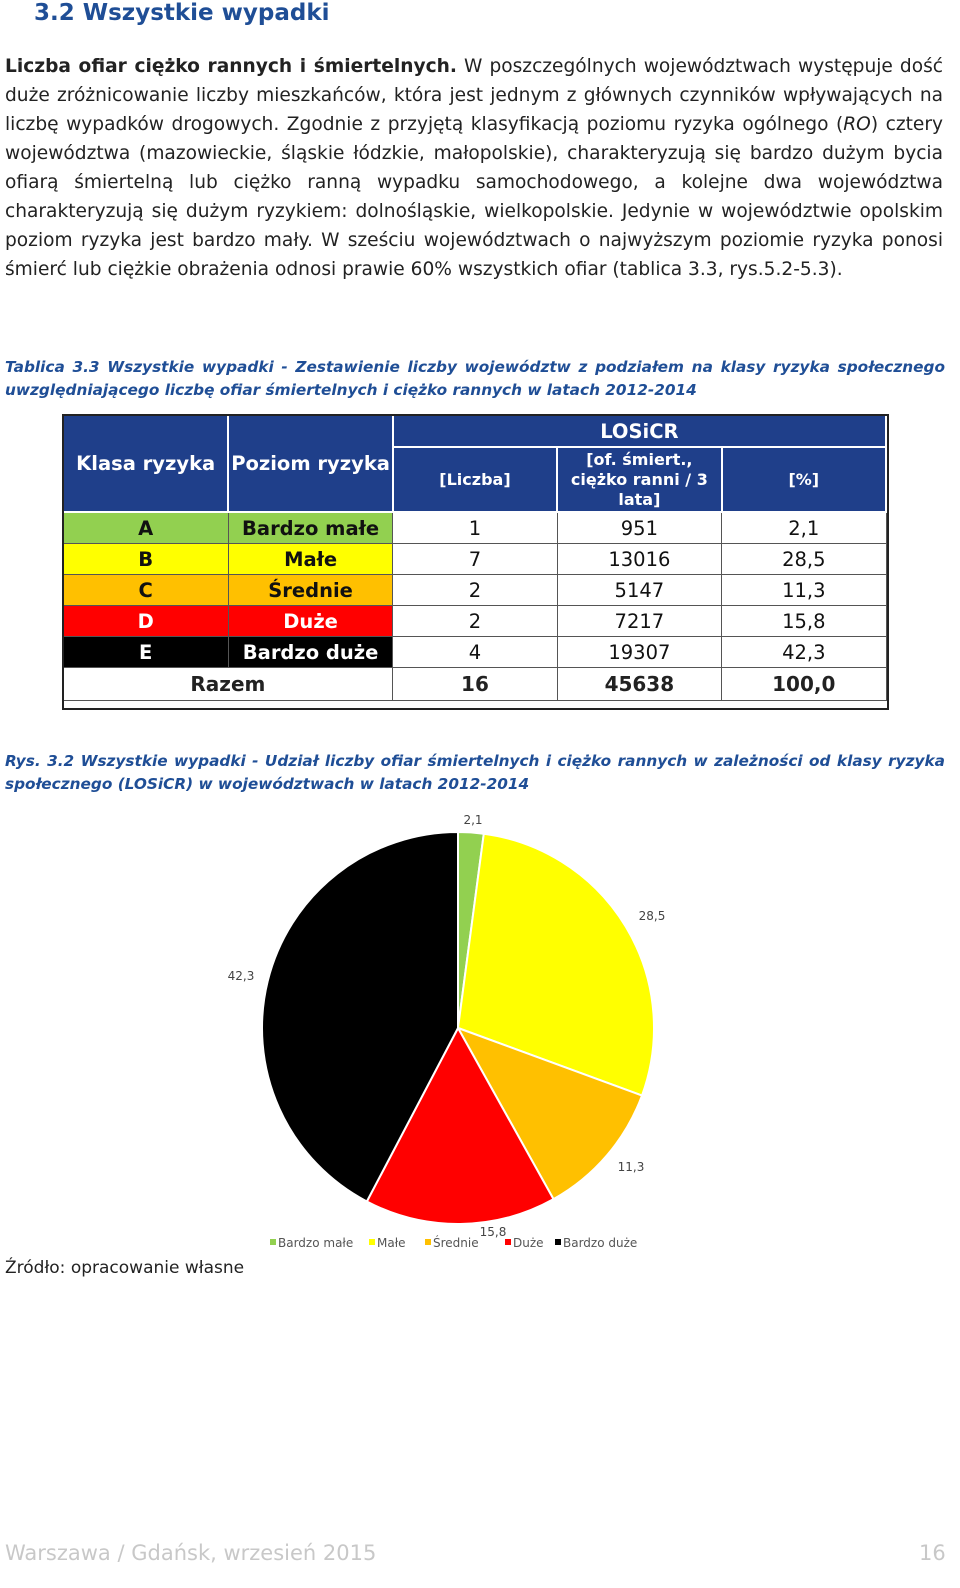 Image resolution: width=960 pixels, height=1588 pixels. Describe the element at coordinates (310, 559) in the screenshot. I see `row-poziom: Małe` at that location.